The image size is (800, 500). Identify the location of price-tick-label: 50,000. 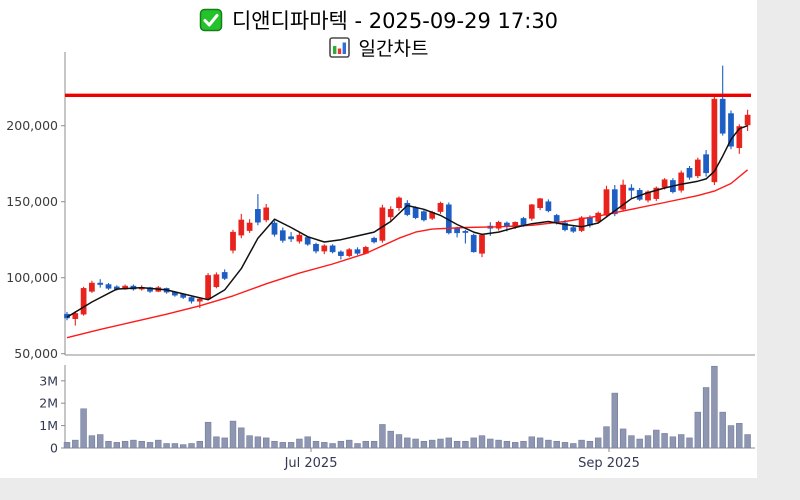
(36, 353).